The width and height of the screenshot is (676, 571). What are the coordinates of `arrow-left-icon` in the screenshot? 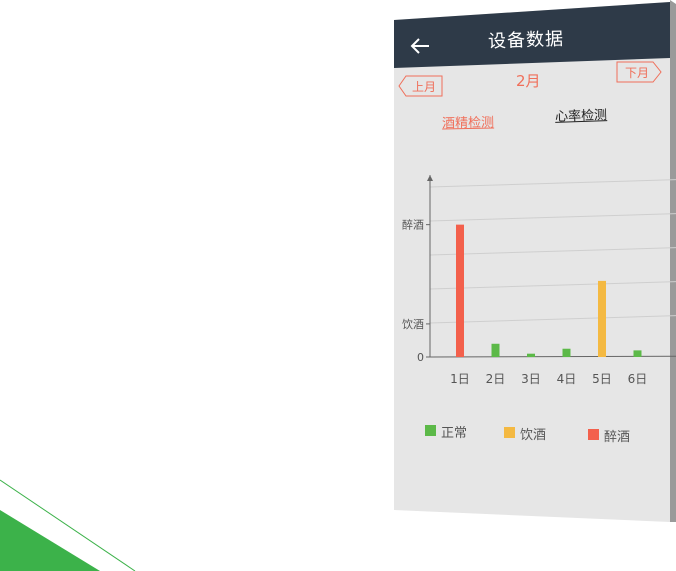 It's located at (420, 46).